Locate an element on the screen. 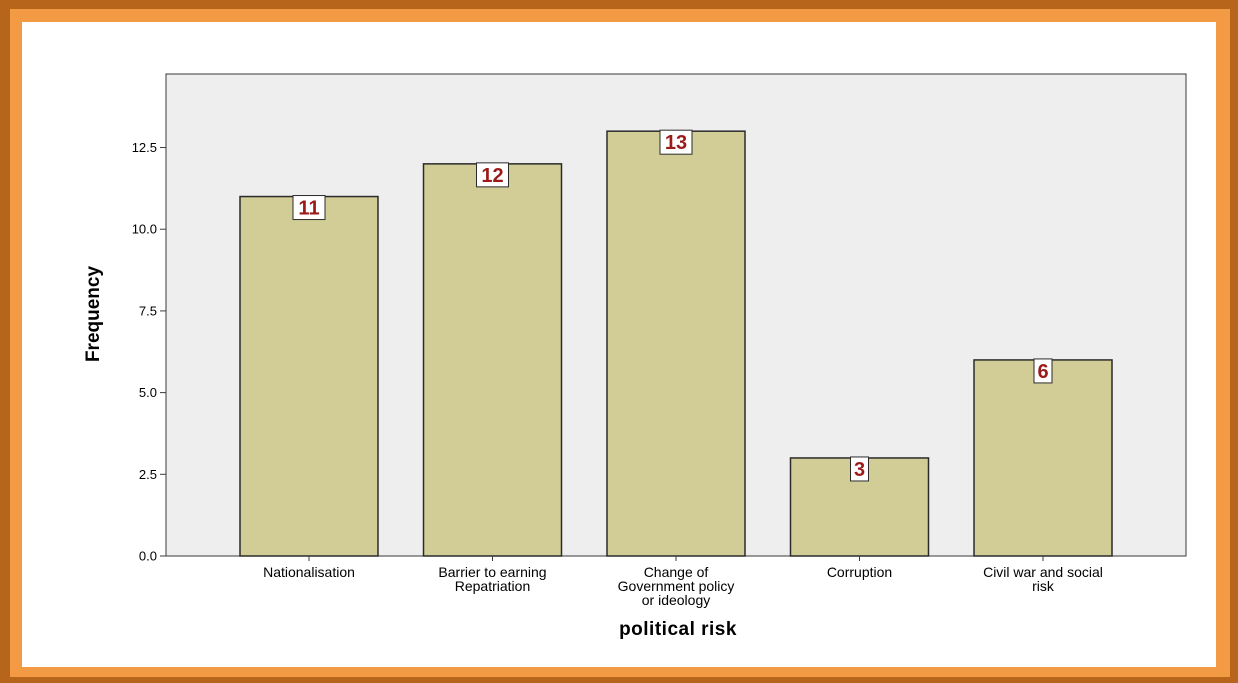 This screenshot has height=683, width=1238. y-tick-label: 2.5 is located at coordinates (148, 474).